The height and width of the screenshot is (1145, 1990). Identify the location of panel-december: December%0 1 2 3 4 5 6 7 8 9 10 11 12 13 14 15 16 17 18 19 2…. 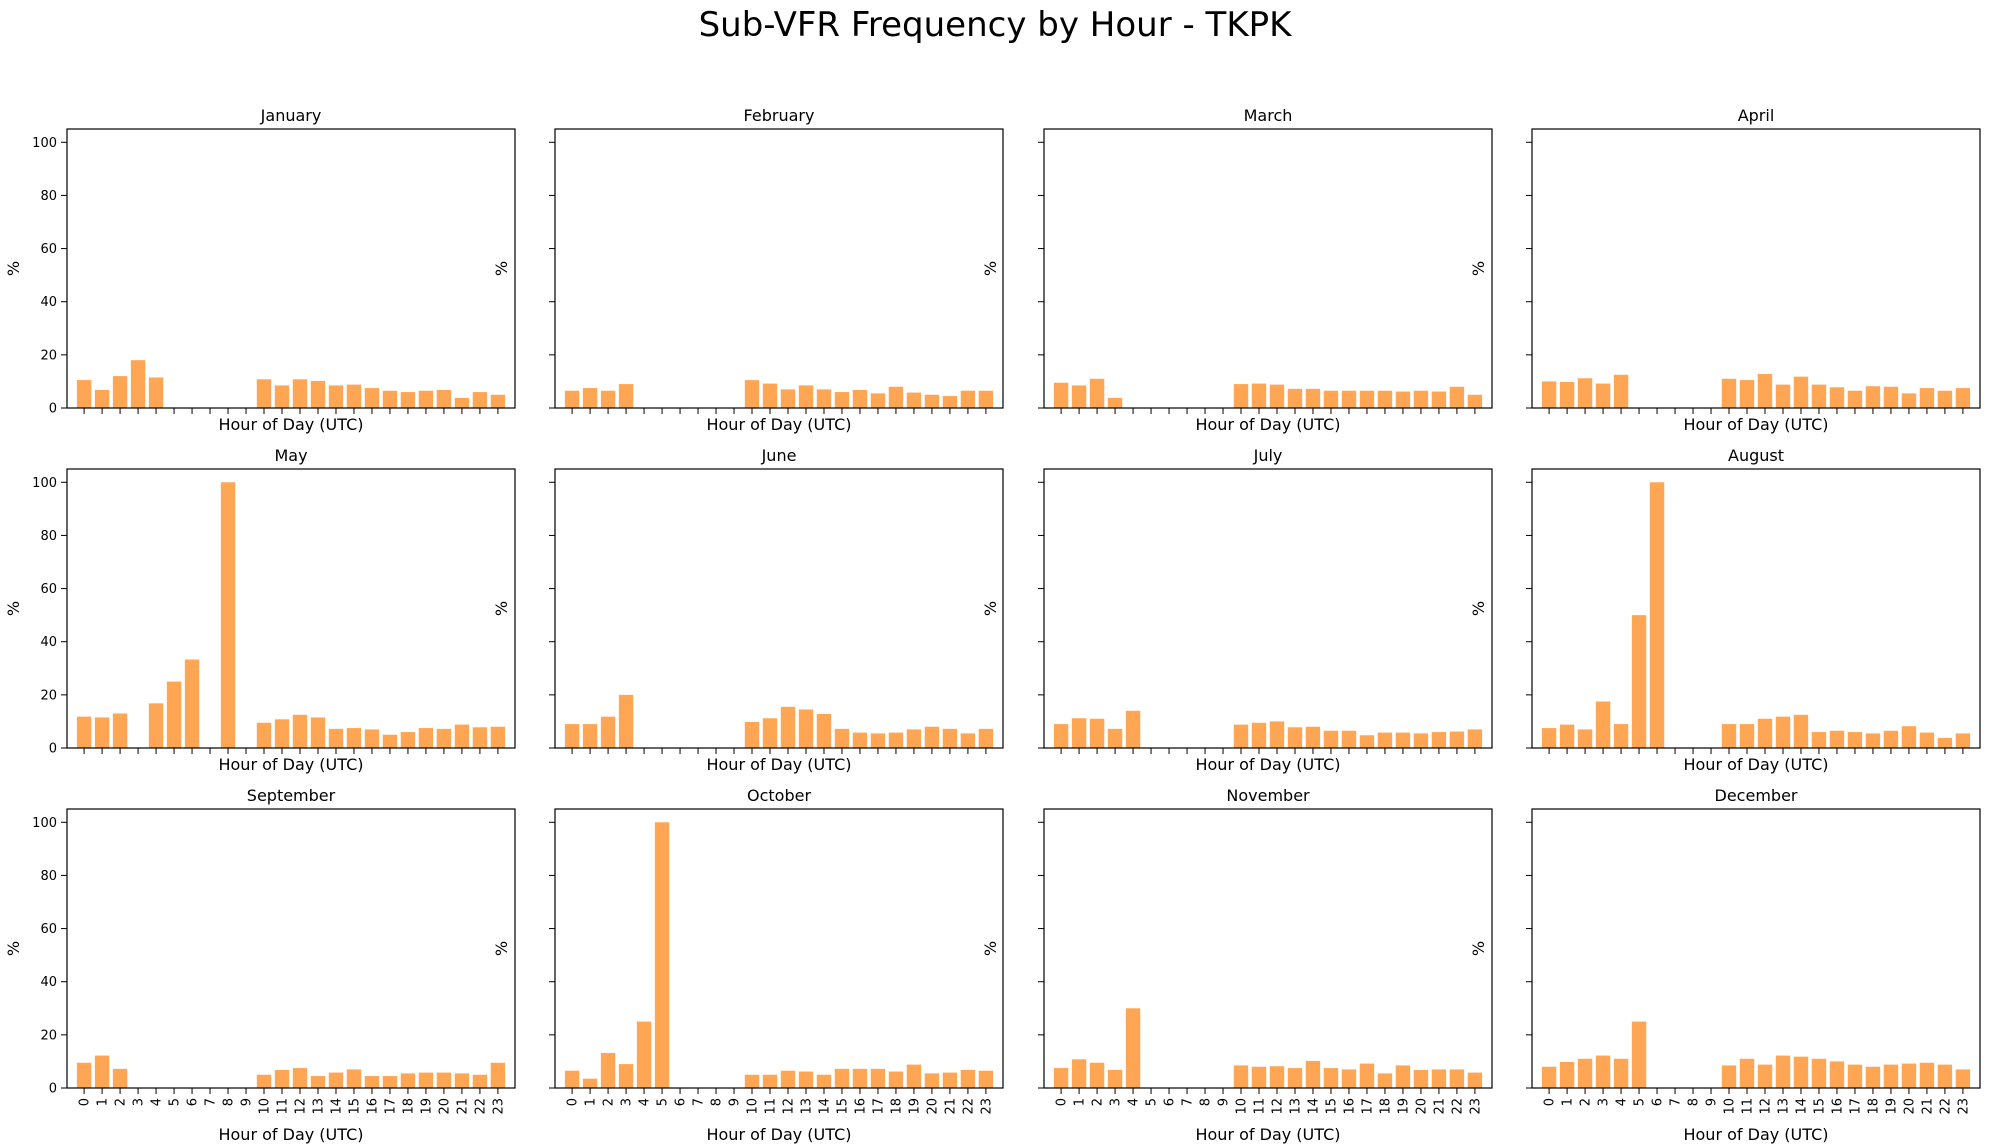
(1725, 965).